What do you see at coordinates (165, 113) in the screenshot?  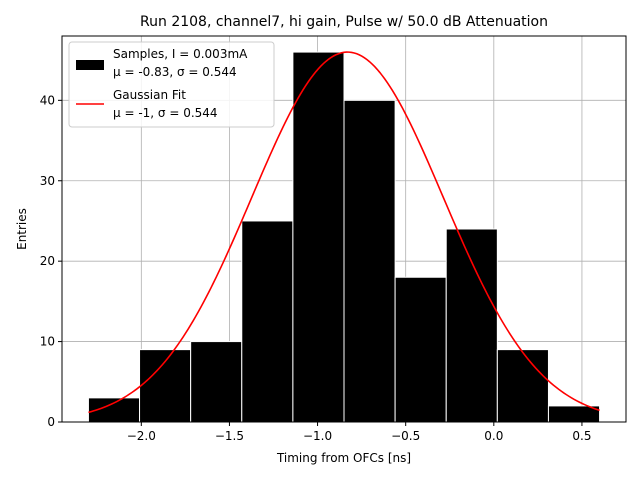 I see `legend-fit-stats: μ = -1, σ = 0.544` at bounding box center [165, 113].